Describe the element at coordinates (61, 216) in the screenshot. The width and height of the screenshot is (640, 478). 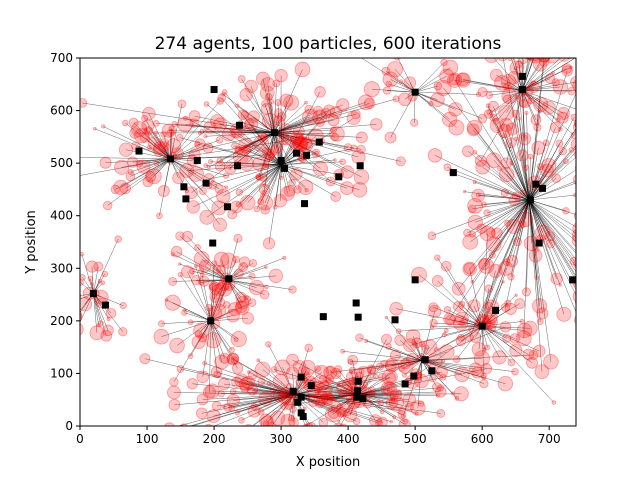
I see `y-tick-label: 400` at that location.